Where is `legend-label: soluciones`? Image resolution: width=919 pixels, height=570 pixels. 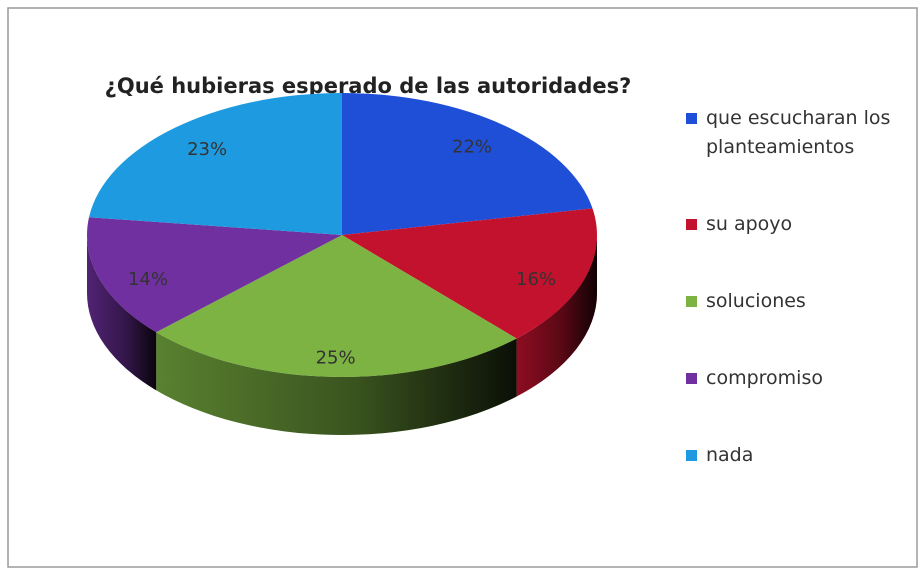 legend-label: soluciones is located at coordinates (756, 301).